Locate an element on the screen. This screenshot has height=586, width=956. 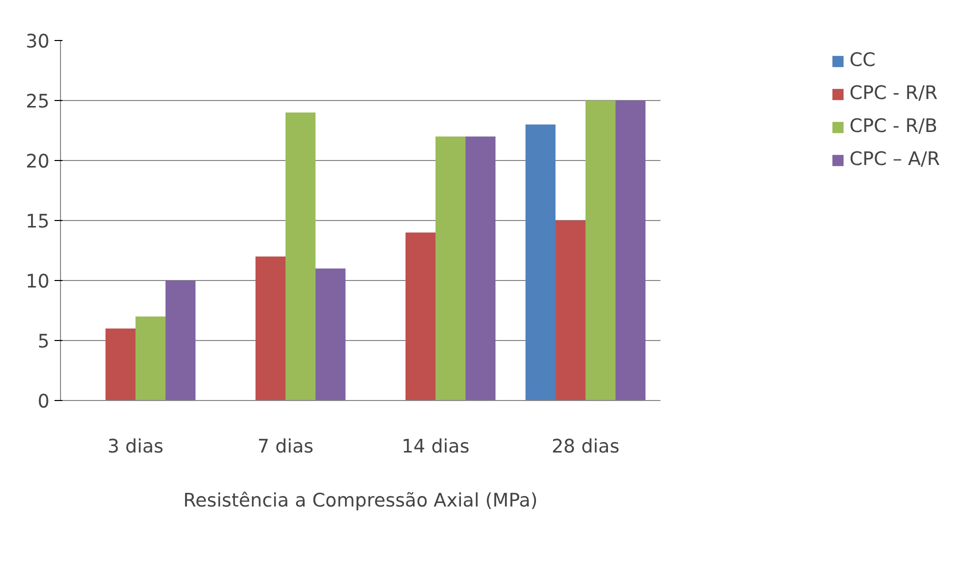
y-tick-label: 0 is located at coordinates (44, 402).